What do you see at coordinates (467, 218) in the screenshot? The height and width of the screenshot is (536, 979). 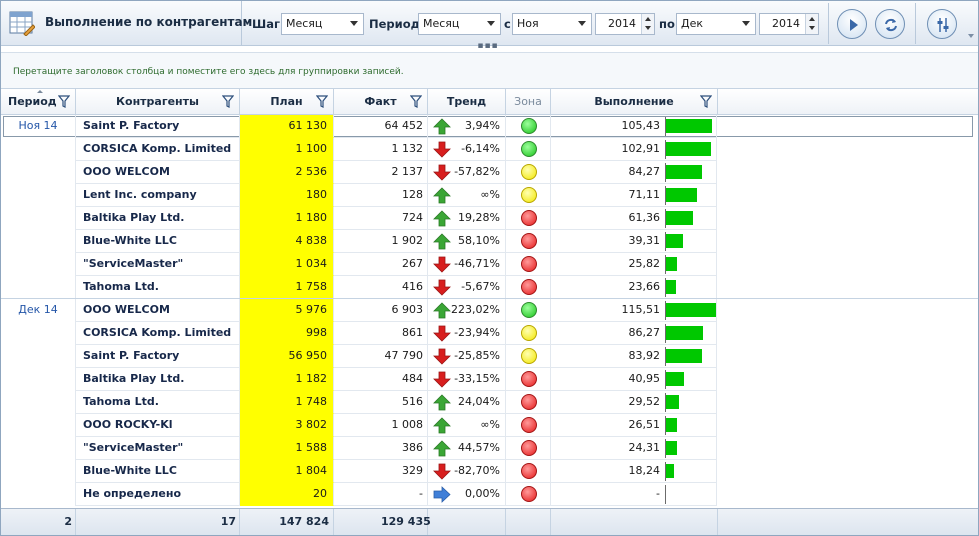 I see `cell-trend: 19,28%` at bounding box center [467, 218].